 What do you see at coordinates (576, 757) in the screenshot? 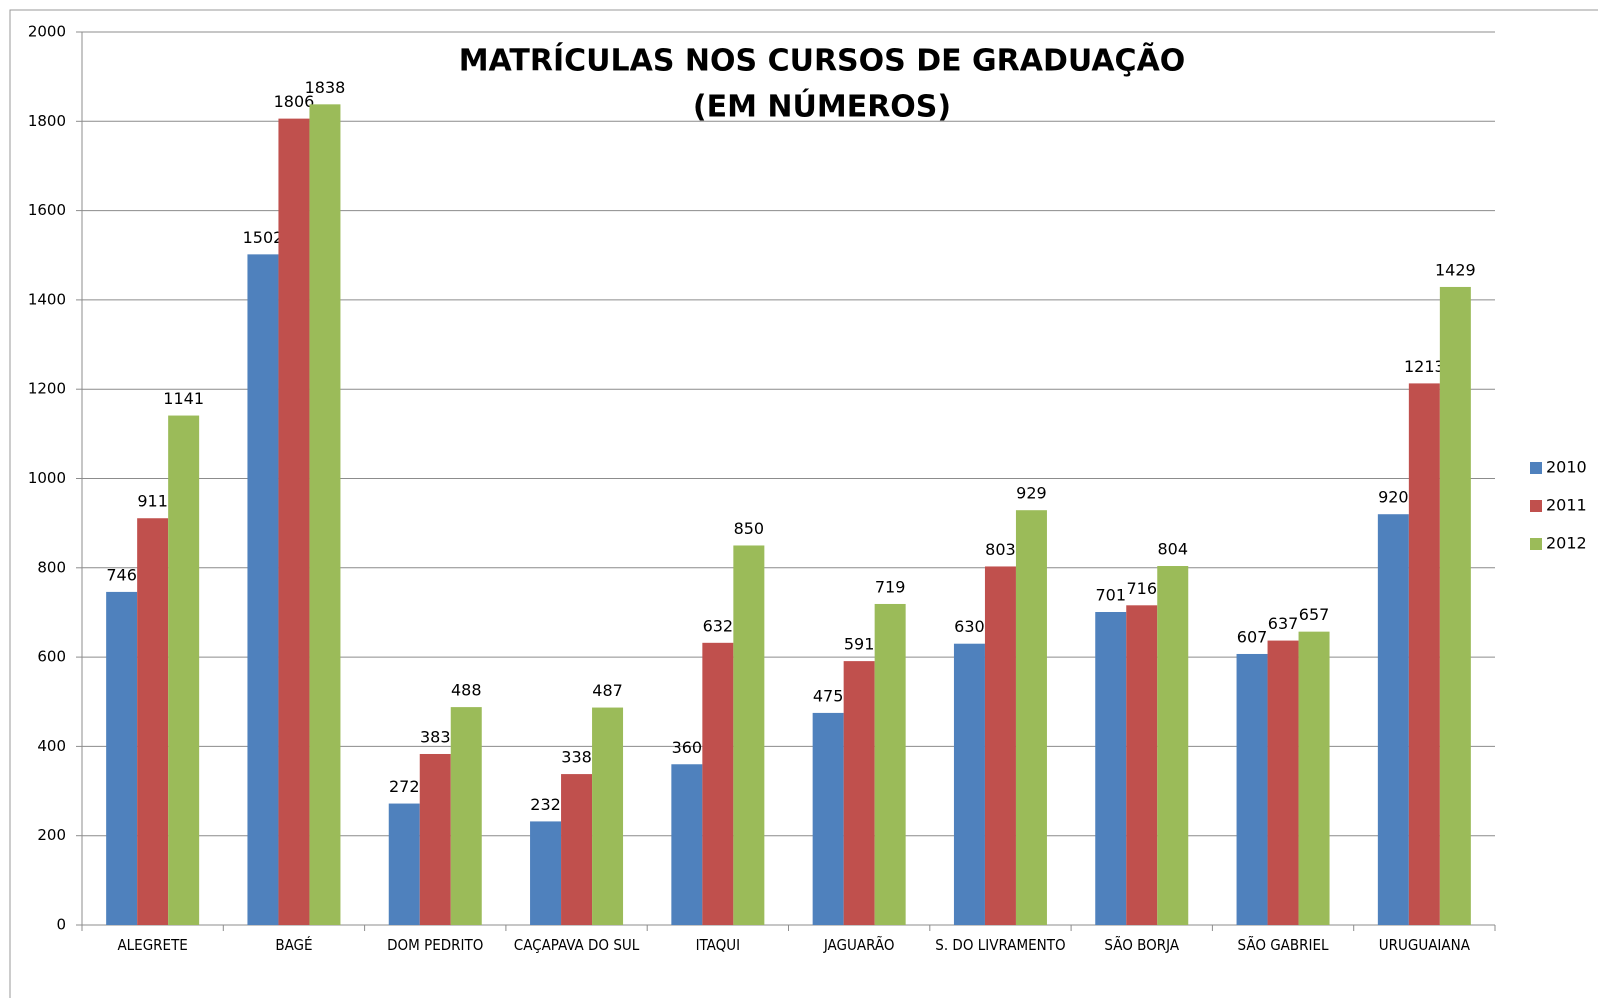
I see `data-label: 338` at bounding box center [576, 757].